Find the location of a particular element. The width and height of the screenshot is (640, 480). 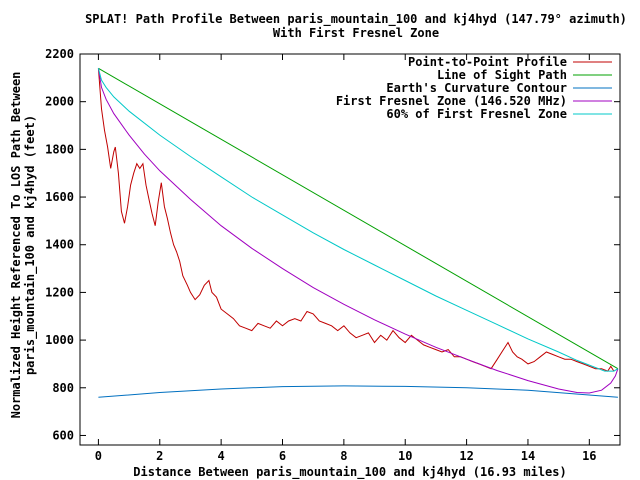

legend-label-4: 60% of First Fresnel Zone is located at coordinates (476, 114).